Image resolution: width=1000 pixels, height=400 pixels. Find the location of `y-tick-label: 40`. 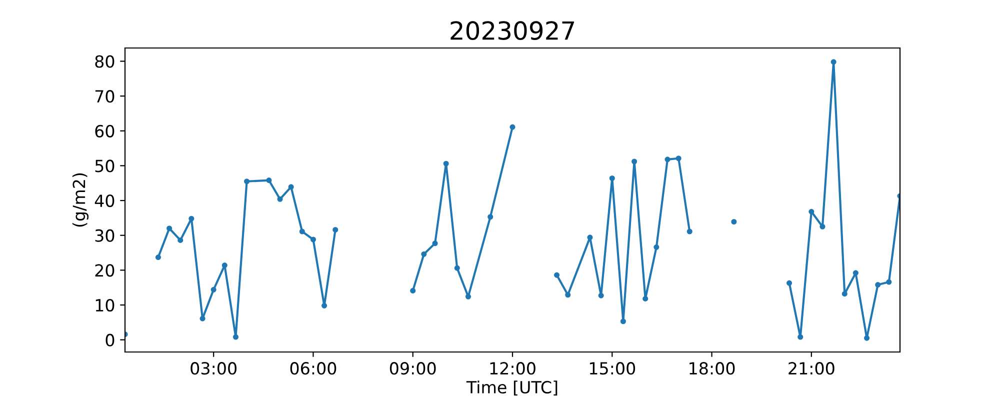

y-tick-label: 40 is located at coordinates (104, 201).